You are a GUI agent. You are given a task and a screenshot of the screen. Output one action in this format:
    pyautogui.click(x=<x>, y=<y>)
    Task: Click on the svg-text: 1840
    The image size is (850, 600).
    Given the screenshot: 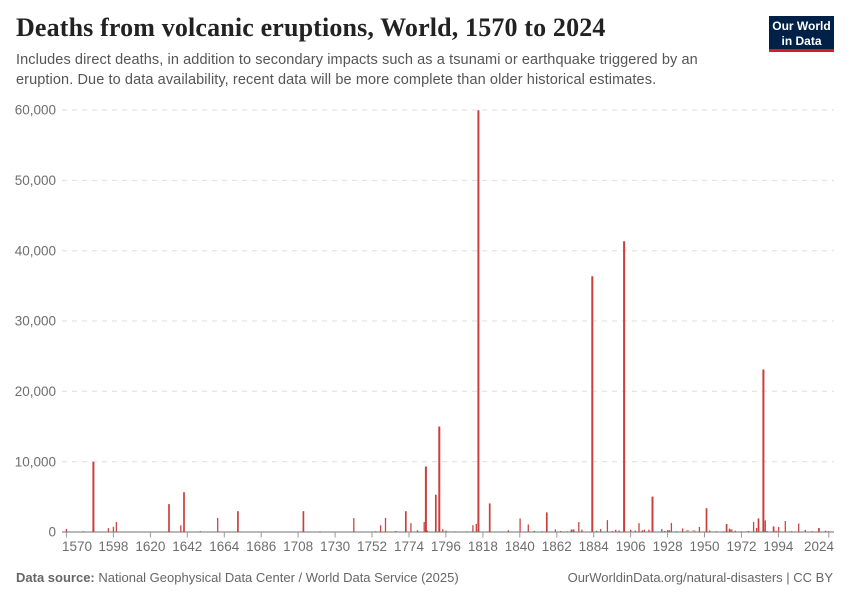 What is the action you would take?
    pyautogui.click(x=520, y=546)
    